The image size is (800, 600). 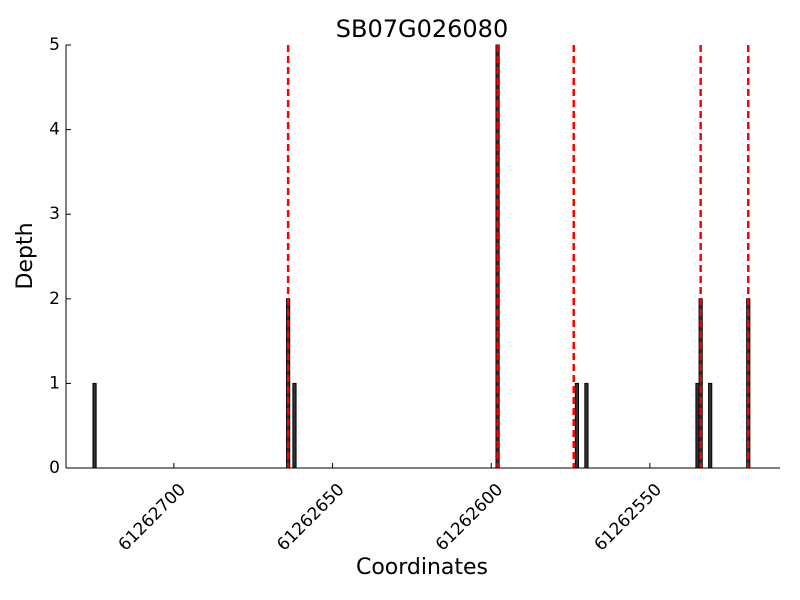 I want to click on x-tick-label: 61262550, so click(x=628, y=517).